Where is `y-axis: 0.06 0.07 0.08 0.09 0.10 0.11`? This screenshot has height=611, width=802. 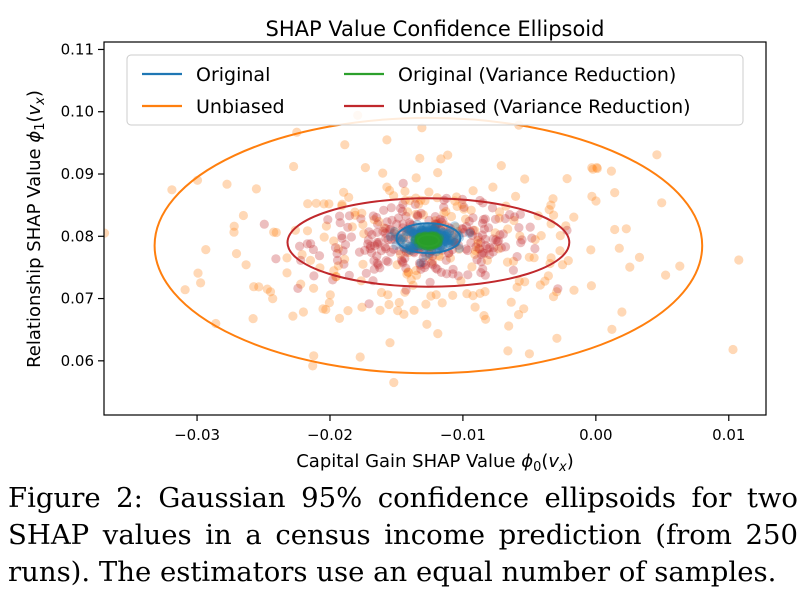
y-axis: 0.06 0.07 0.08 0.09 0.10 0.11 is located at coordinates (82, 205).